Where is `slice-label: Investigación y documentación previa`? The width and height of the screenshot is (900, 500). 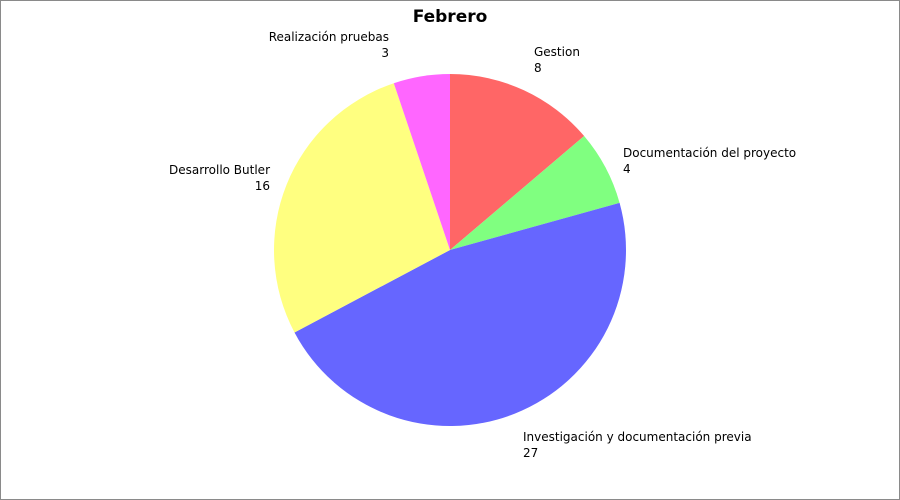 slice-label: Investigación y documentación previa is located at coordinates (637, 437).